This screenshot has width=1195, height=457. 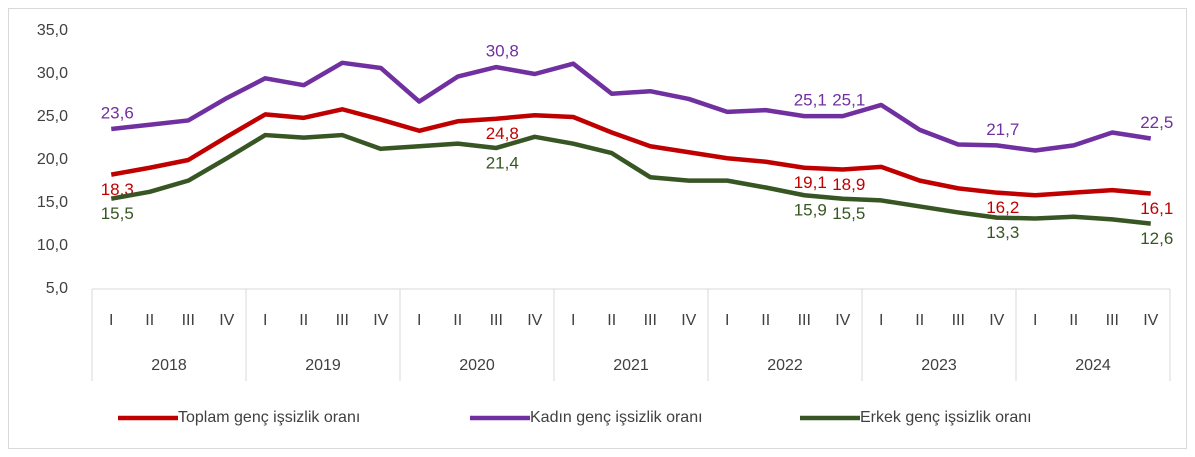 I want to click on data-label: 23,6, so click(x=117, y=113).